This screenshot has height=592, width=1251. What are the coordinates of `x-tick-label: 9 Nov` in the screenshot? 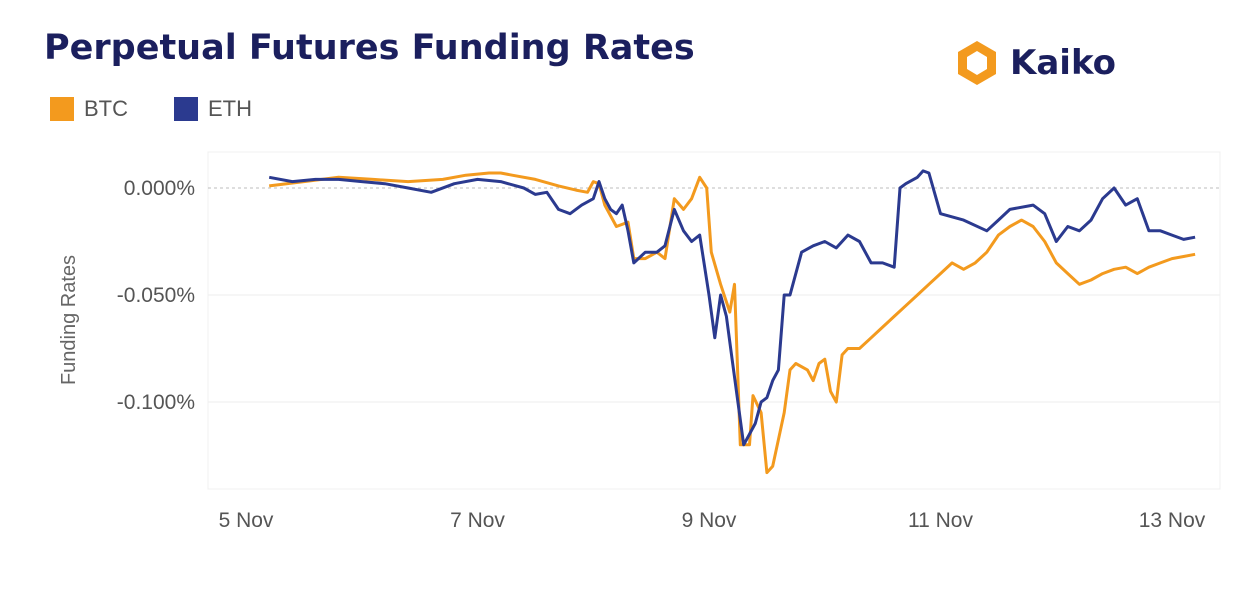 It's located at (709, 520).